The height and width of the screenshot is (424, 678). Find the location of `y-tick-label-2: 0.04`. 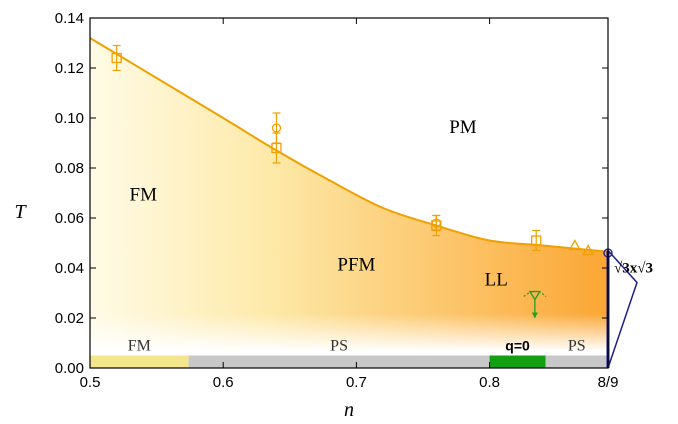

y-tick-label-2: 0.04 is located at coordinates (69, 268).